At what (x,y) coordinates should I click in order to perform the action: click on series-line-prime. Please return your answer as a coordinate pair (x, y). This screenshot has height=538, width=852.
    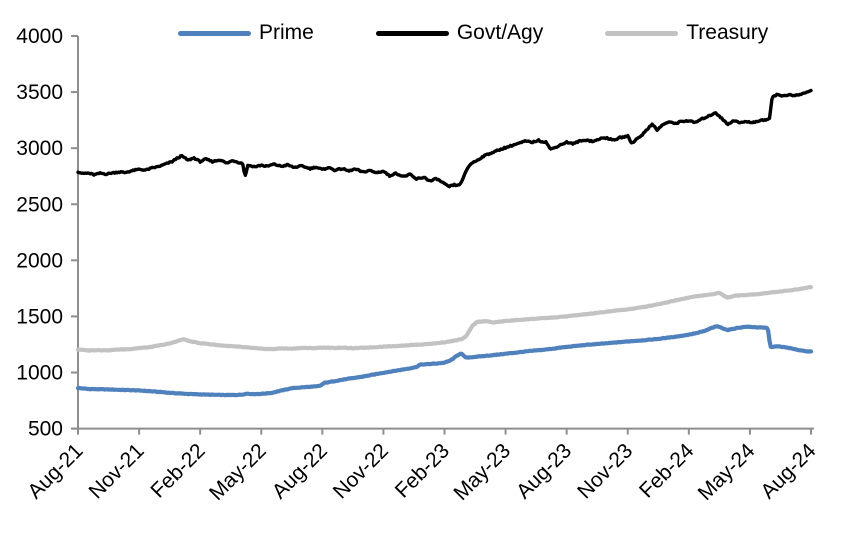
    Looking at the image, I should click on (444, 361).